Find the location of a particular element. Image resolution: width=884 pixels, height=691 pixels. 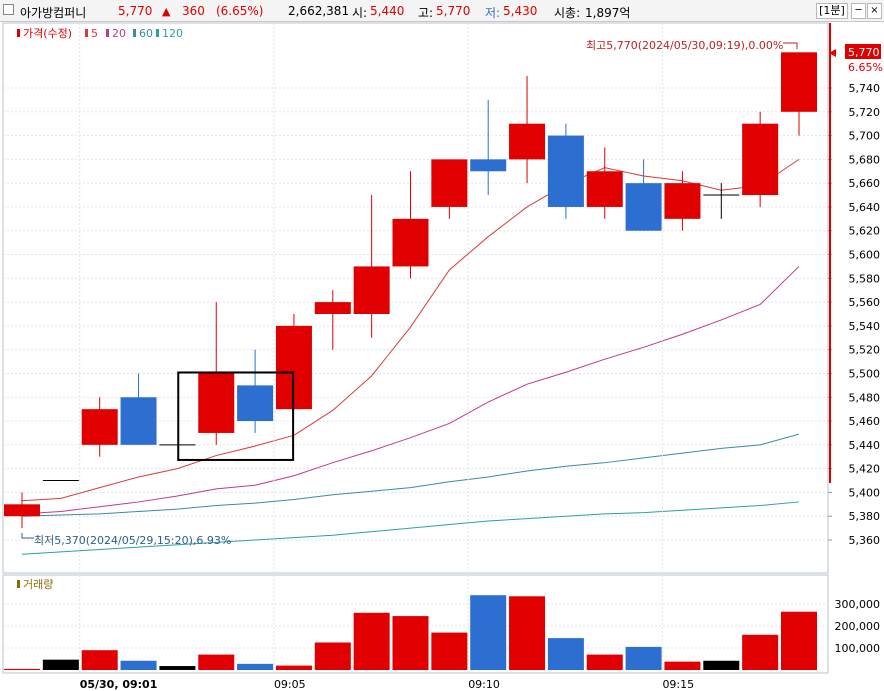

volume-tick-label: 300,000 is located at coordinates (858, 604).